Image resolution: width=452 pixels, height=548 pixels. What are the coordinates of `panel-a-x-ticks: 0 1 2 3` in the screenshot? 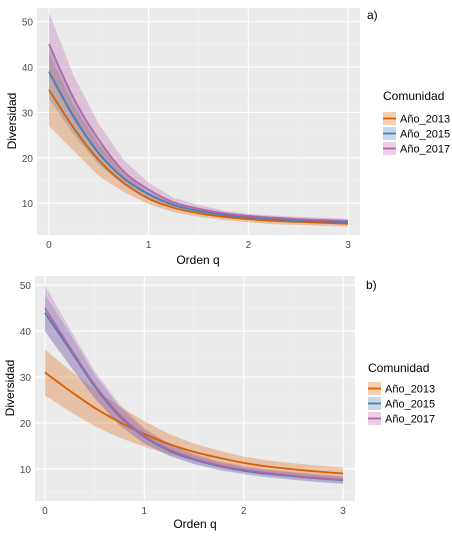 It's located at (198, 245).